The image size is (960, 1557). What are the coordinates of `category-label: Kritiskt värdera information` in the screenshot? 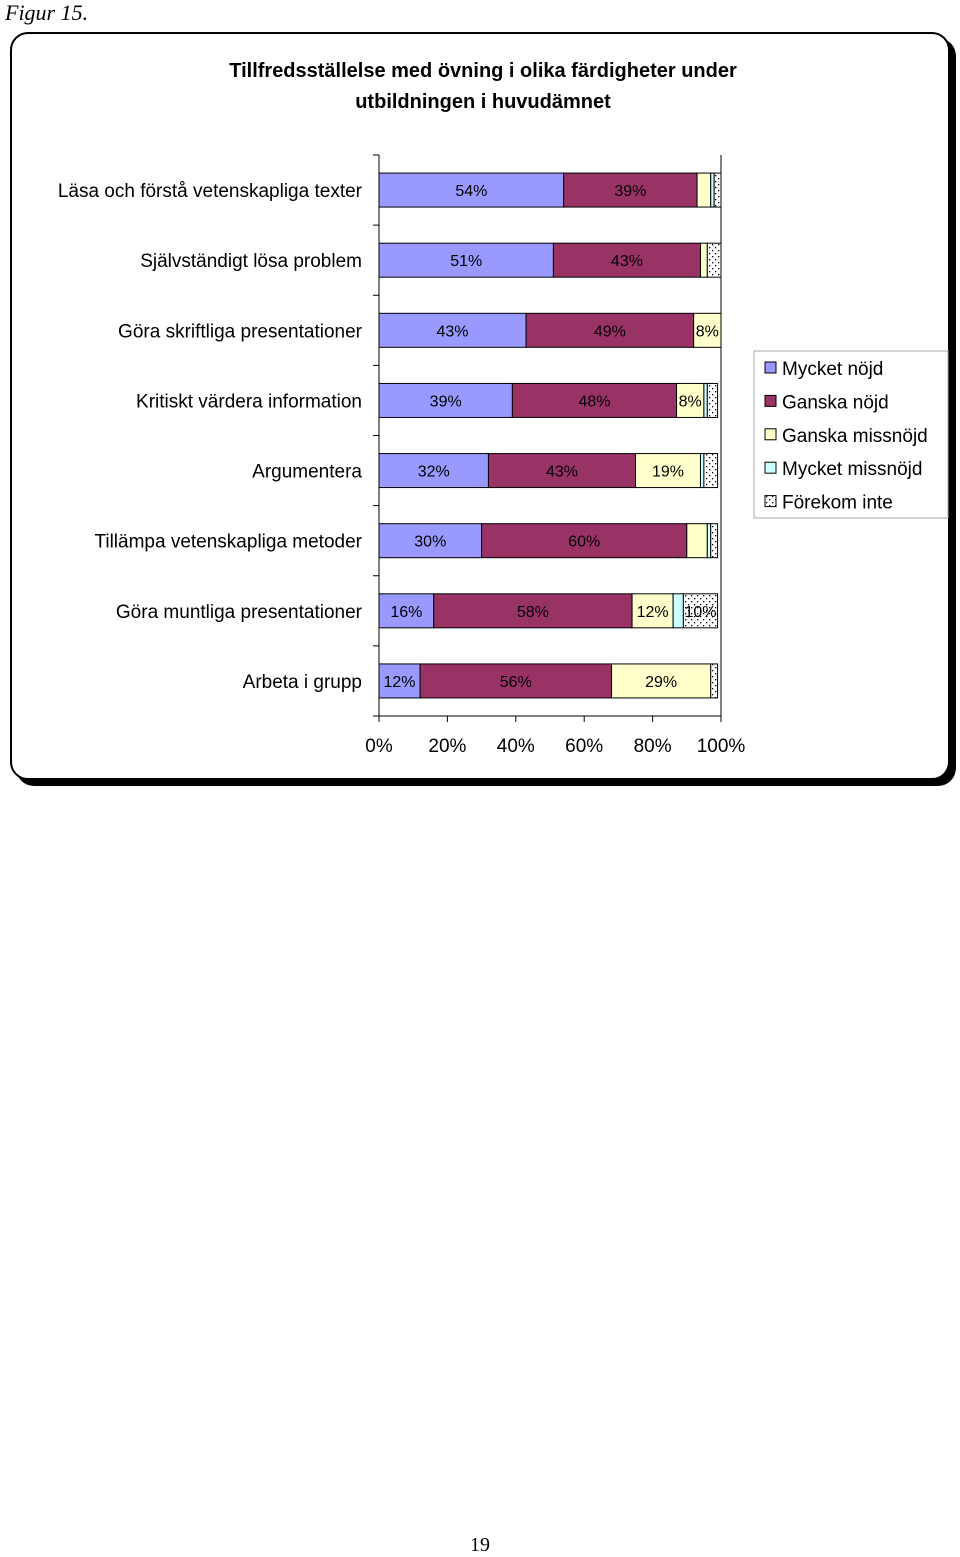 It's located at (249, 401).